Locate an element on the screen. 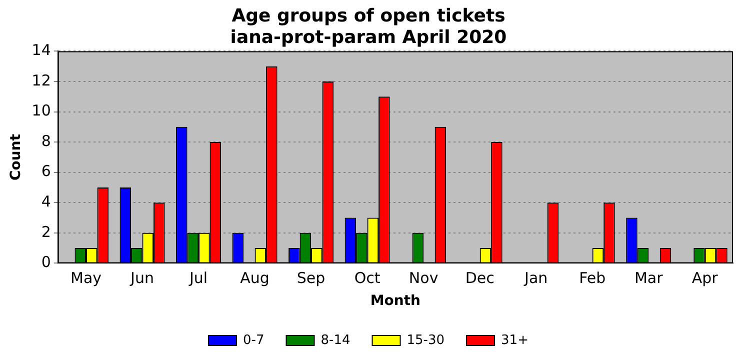  y-tick-label: 2 is located at coordinates (46, 231).